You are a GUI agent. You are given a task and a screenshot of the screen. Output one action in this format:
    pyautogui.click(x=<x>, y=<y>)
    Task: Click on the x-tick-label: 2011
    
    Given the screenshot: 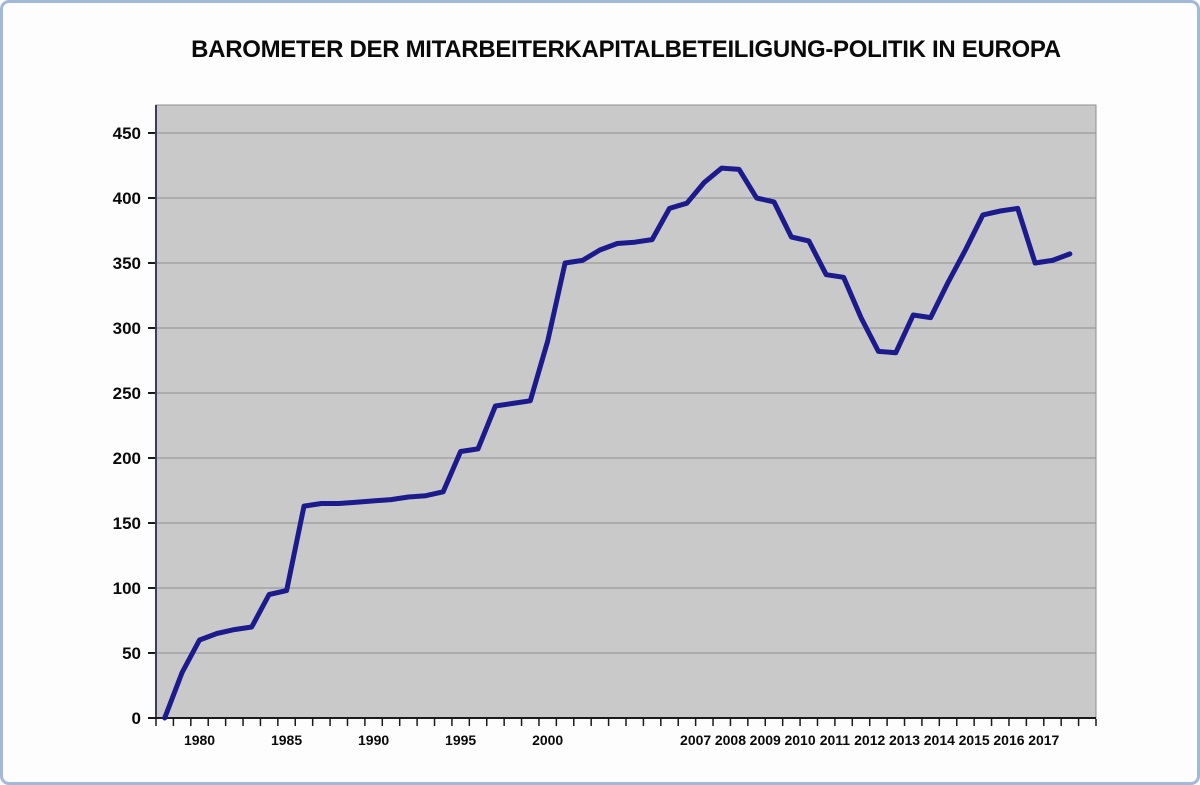 What is the action you would take?
    pyautogui.click(x=835, y=740)
    